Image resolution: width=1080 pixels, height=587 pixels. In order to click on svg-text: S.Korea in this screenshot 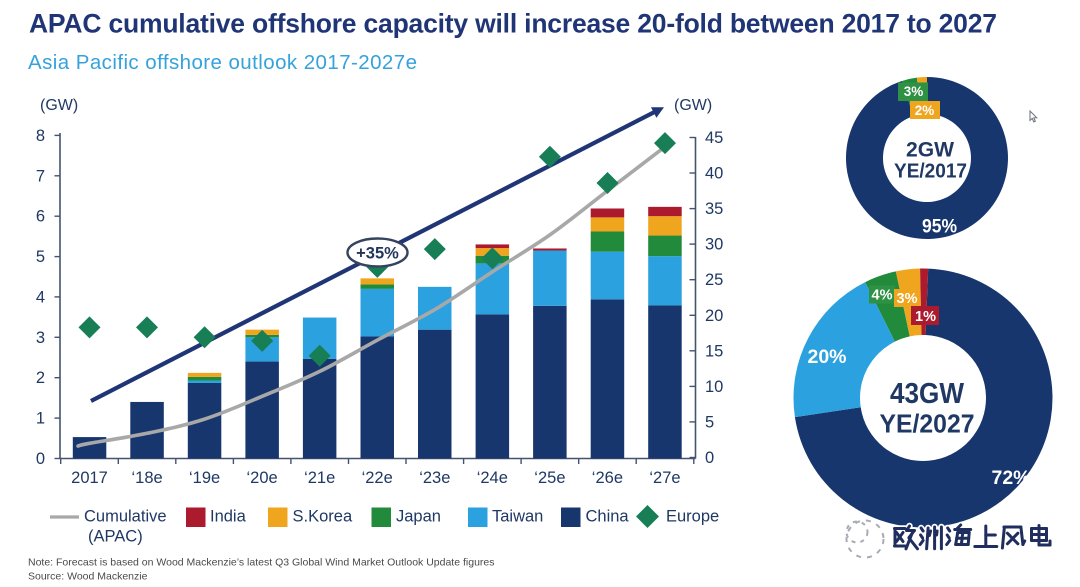, I will do `click(323, 517)`.